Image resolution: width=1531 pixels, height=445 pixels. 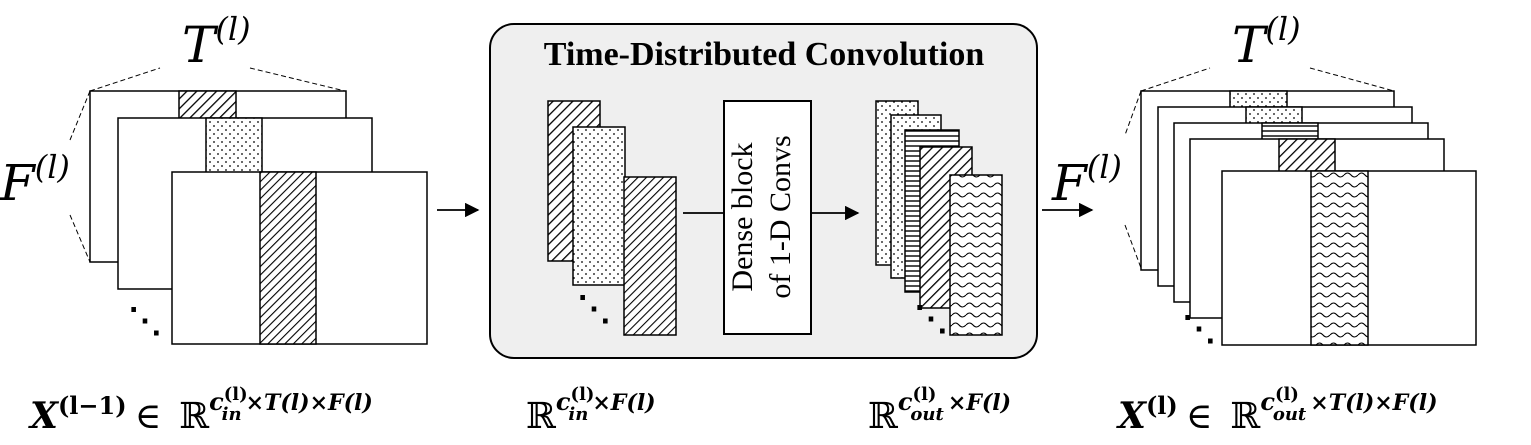 I want to click on right-time-label: T(l), so click(x=1266, y=42).